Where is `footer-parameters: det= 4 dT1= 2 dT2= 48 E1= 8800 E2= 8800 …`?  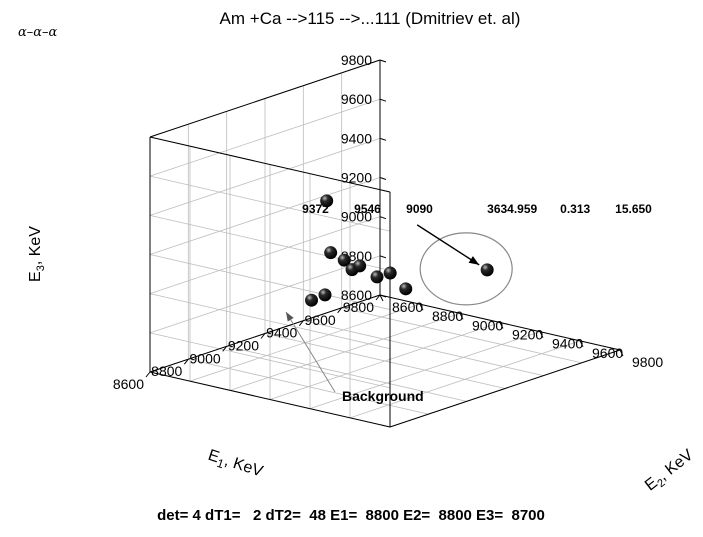 footer-parameters: det= 4 dT1= 2 dT2= 48 E1= 8800 E2= 8800 … is located at coordinates (351, 515).